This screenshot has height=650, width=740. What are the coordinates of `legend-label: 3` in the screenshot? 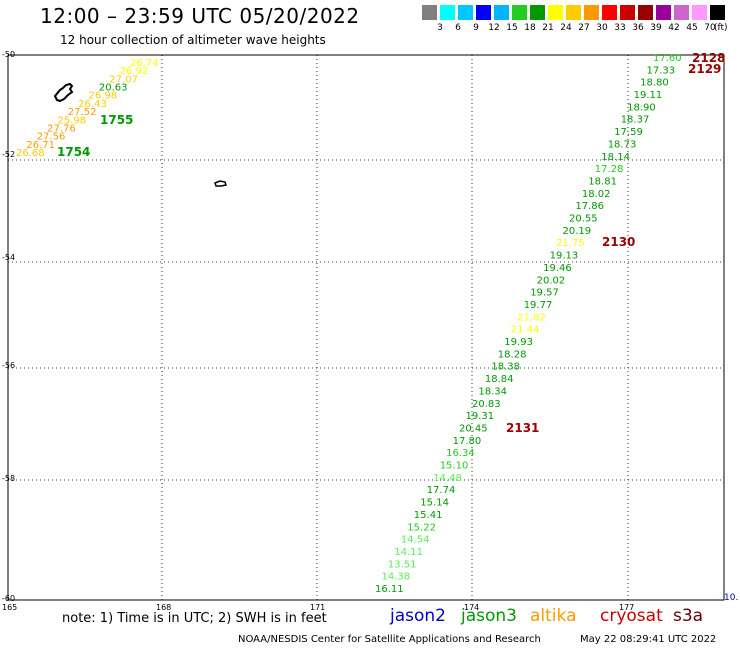 It's located at (440, 28).